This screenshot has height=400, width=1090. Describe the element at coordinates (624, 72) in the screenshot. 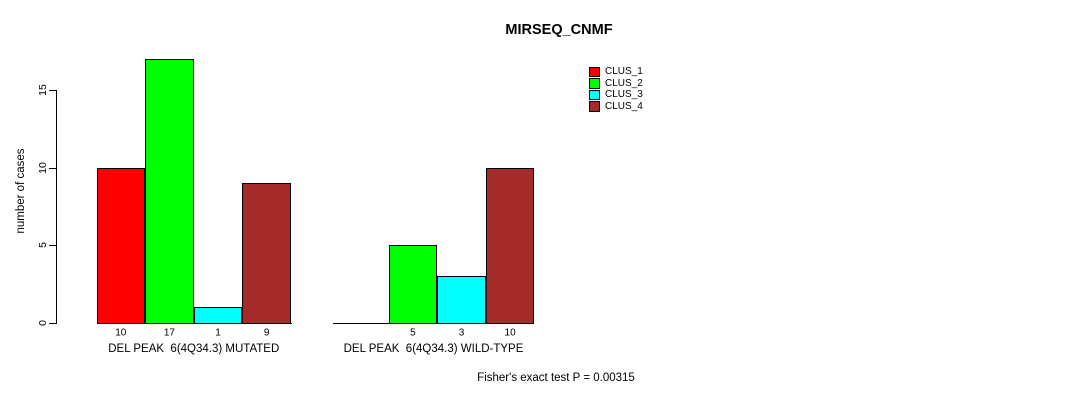

I see `legend-item-label: CLUS_1` at that location.